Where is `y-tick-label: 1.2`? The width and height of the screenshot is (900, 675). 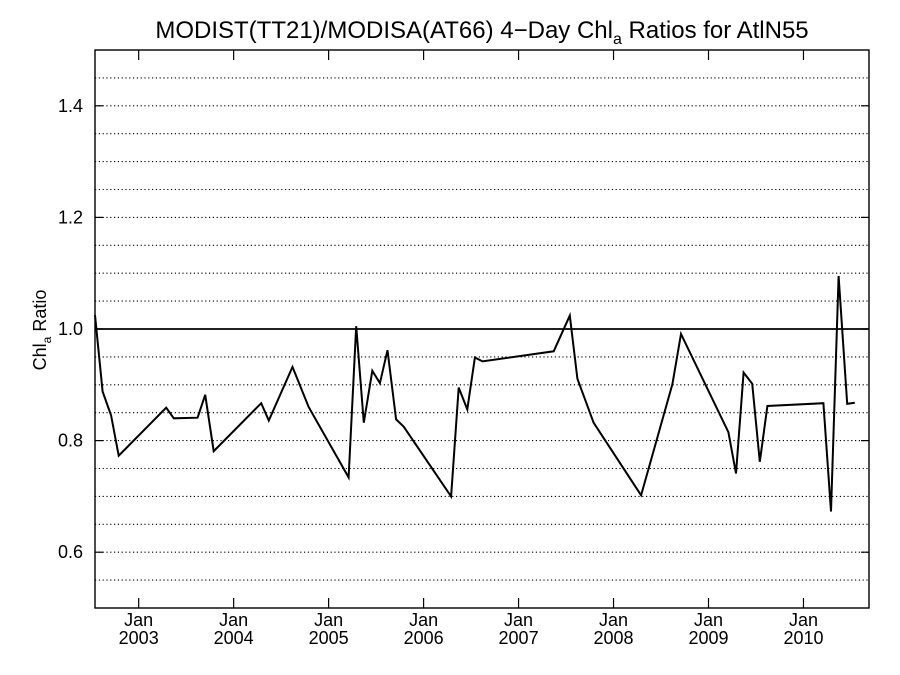 y-tick-label: 1.2 is located at coordinates (70, 217).